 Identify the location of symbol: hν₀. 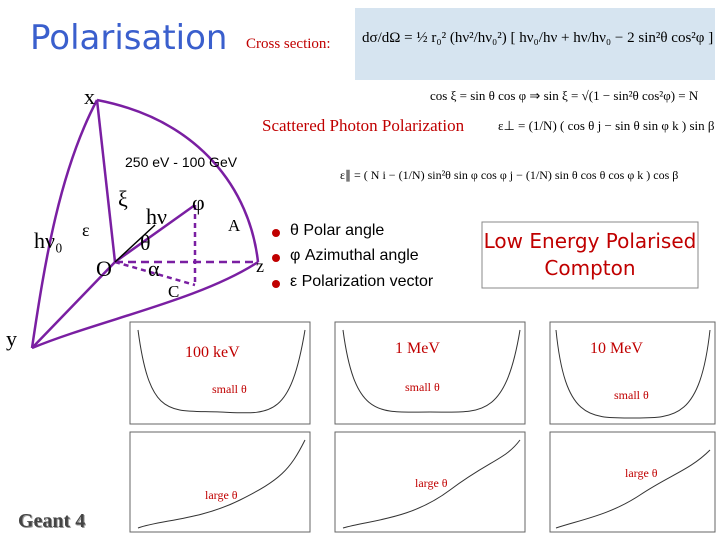
(48, 240).